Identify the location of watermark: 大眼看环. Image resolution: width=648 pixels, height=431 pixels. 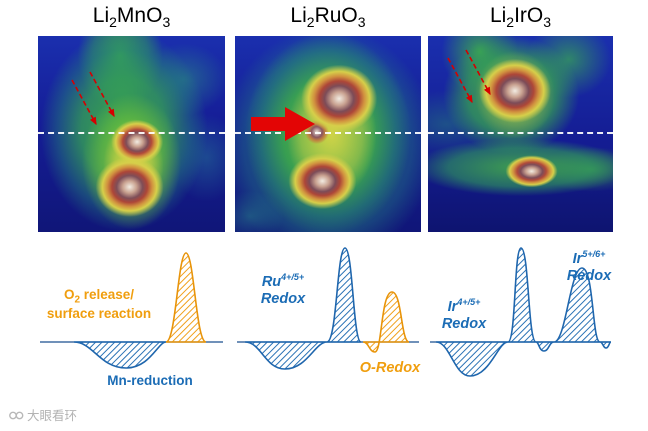
(42, 414).